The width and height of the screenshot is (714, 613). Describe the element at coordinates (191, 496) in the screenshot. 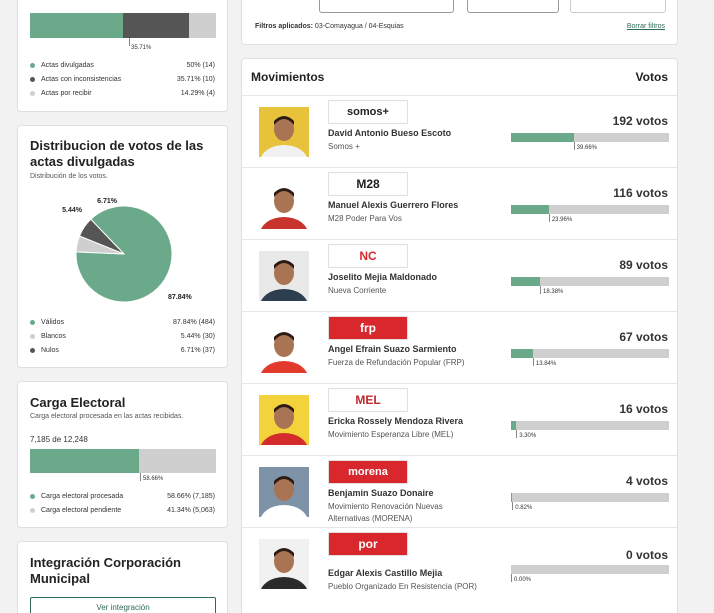

I see `legend-value: 58.66% (7,185)` at that location.